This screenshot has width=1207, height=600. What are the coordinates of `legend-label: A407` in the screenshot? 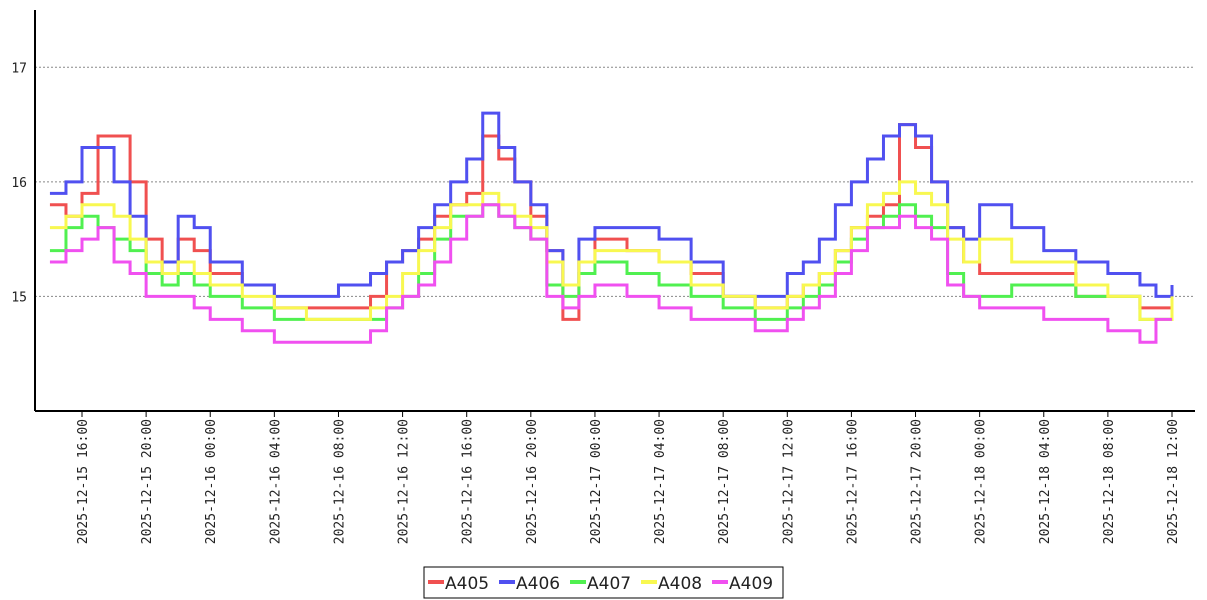 It's located at (609, 584).